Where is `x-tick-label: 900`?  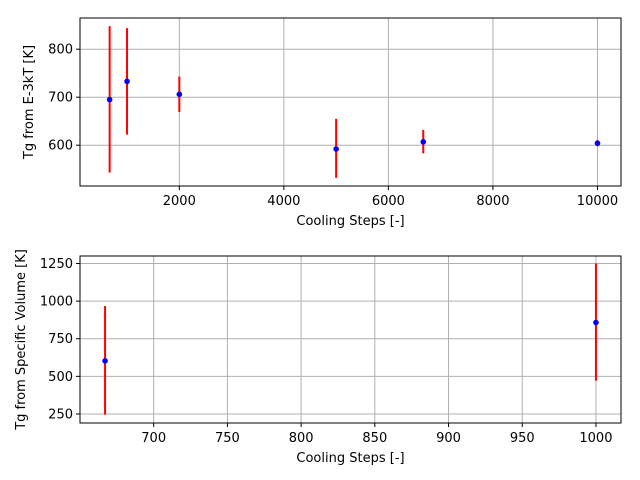 x-tick-label: 900 is located at coordinates (448, 438).